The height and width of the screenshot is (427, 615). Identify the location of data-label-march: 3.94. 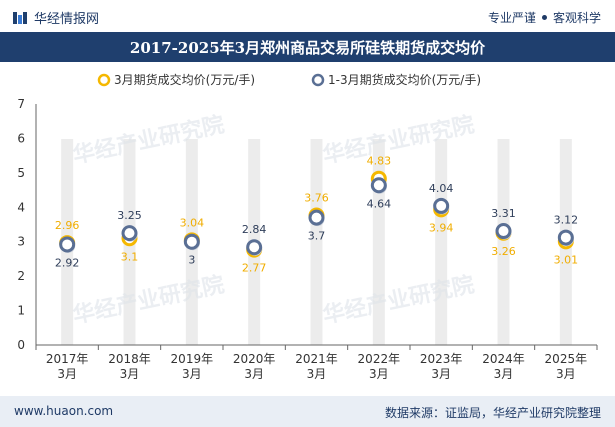
(441, 227).